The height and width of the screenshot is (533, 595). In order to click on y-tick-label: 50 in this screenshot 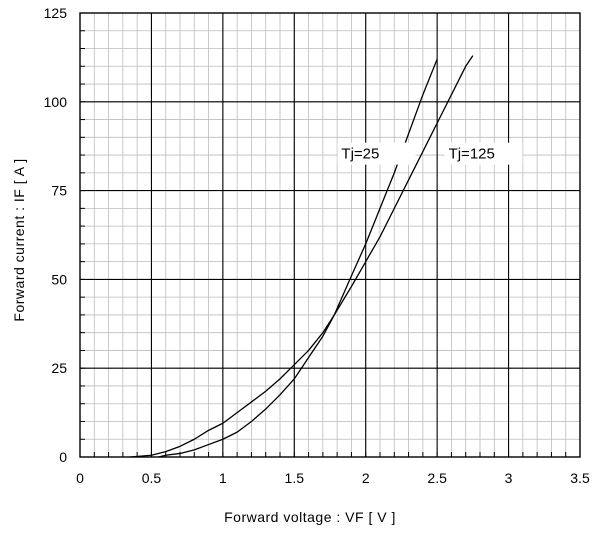, I will do `click(59, 279)`.